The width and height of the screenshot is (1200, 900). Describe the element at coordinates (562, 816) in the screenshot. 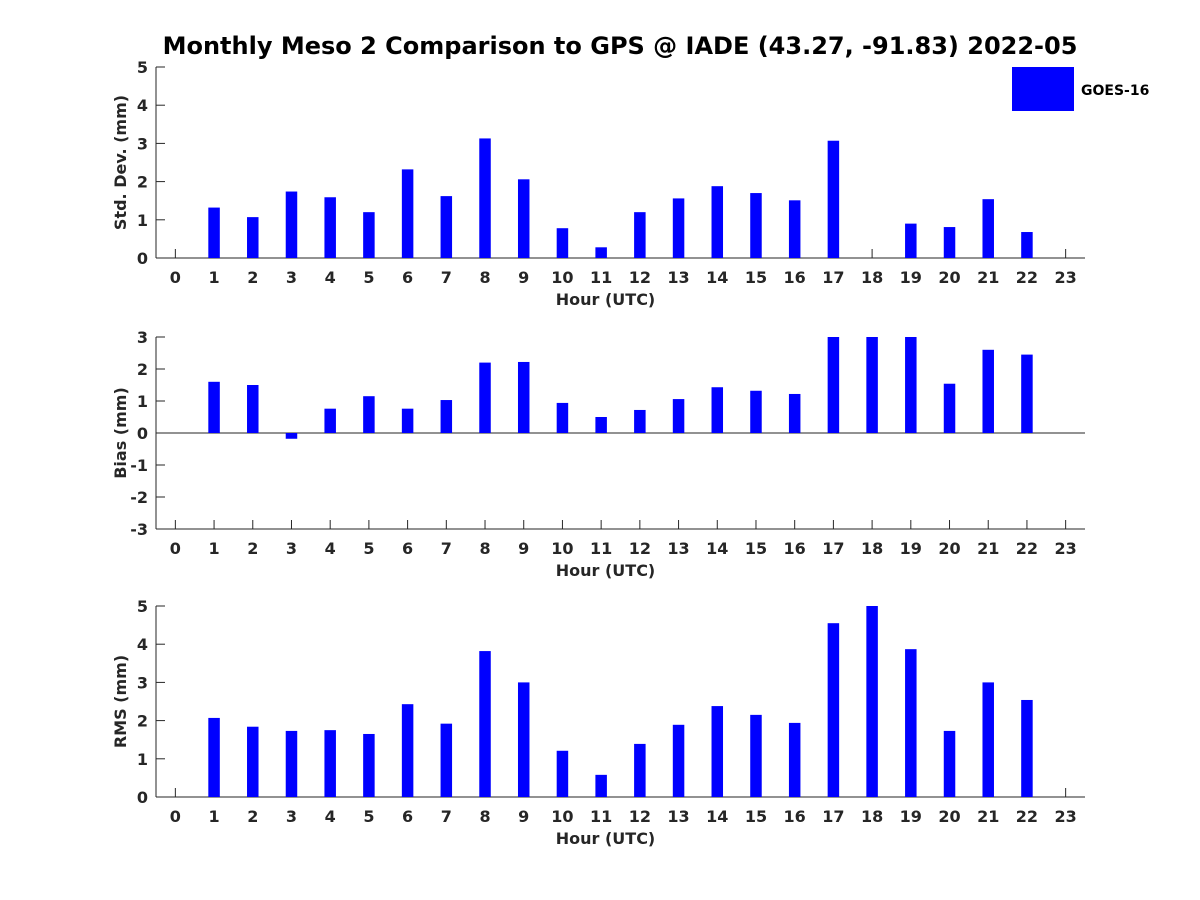

I see `x-tick-label: 10` at that location.